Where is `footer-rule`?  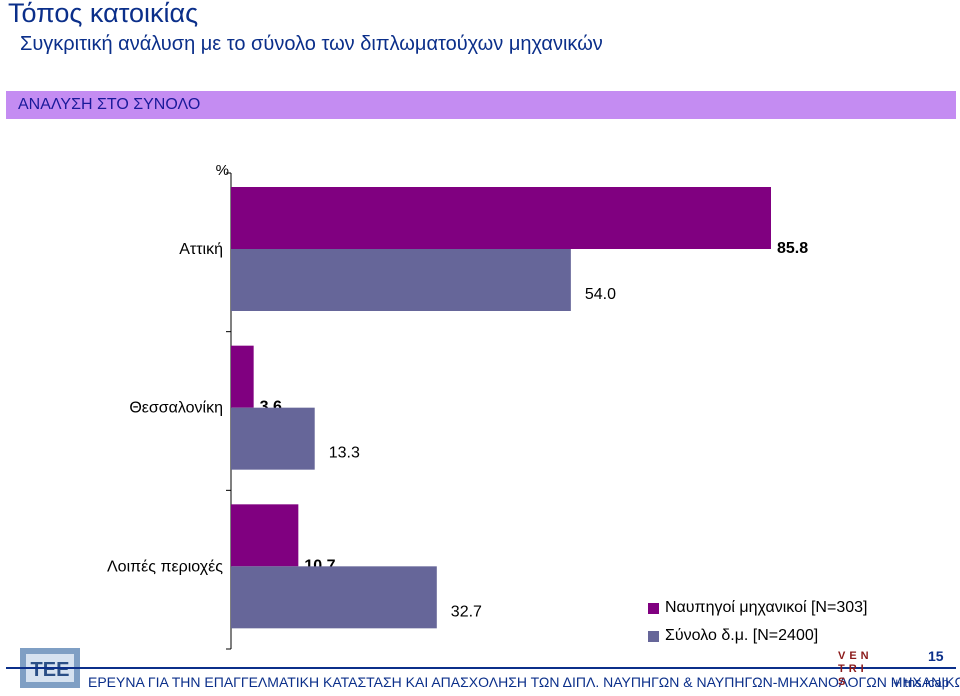 footer-rule is located at coordinates (481, 668).